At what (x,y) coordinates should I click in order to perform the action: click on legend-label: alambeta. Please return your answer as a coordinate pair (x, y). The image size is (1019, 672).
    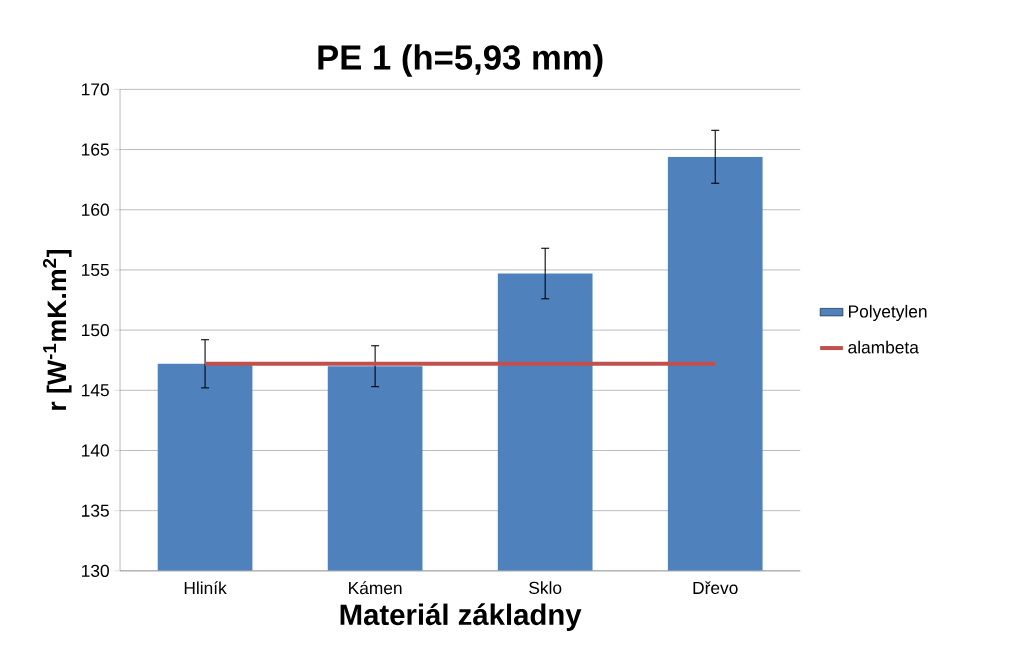
    Looking at the image, I should click on (883, 347).